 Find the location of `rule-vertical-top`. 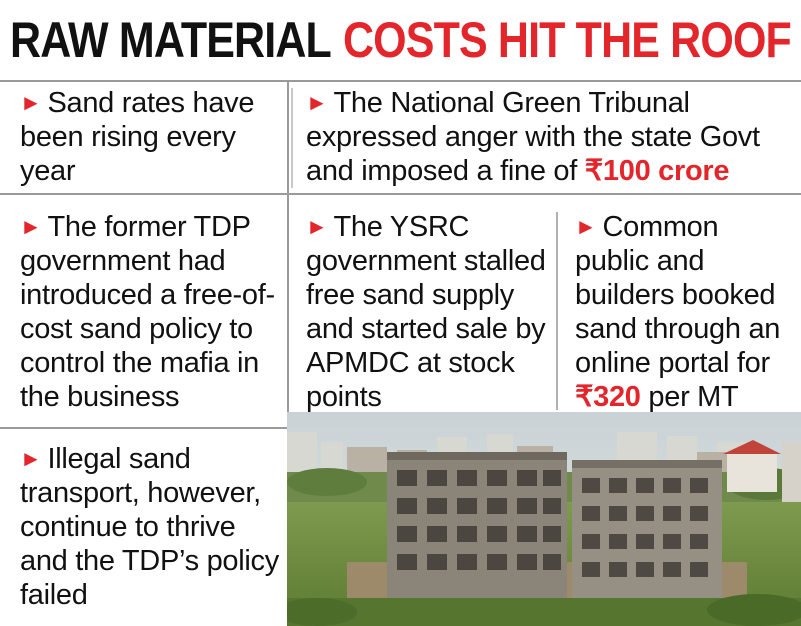

rule-vertical-top is located at coordinates (292, 138).